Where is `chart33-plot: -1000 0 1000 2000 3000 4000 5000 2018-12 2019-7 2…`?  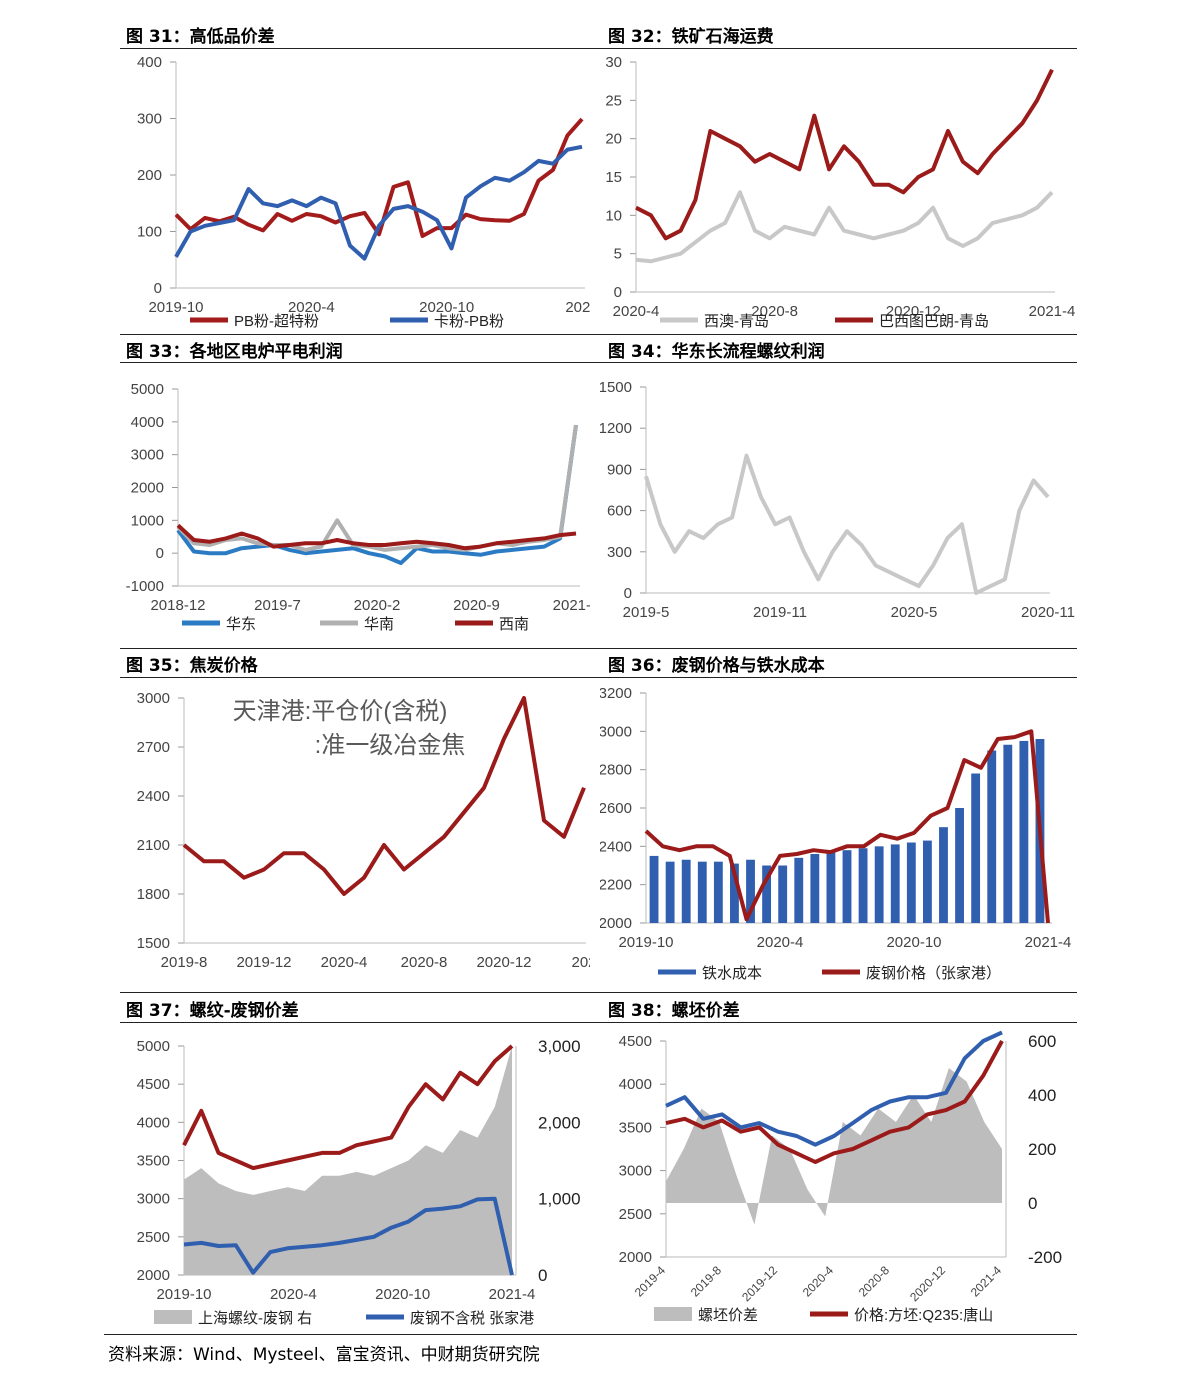 chart33-plot: -1000 0 1000 2000 3000 4000 5000 2018-12 2019-7 2… is located at coordinates (358, 507).